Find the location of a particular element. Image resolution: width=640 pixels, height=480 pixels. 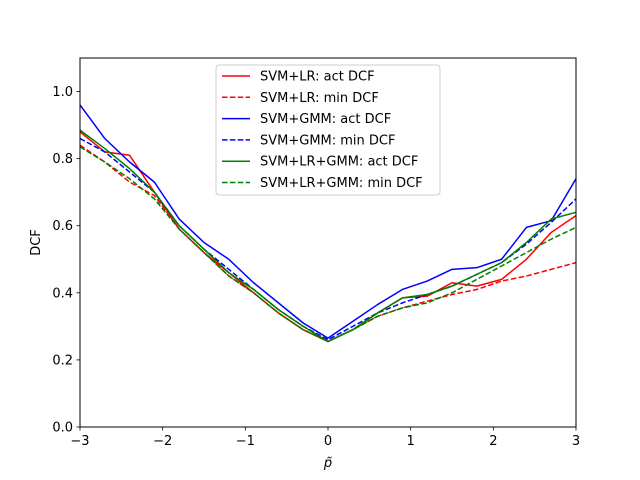

x-tick-label: −1 is located at coordinates (245, 441).